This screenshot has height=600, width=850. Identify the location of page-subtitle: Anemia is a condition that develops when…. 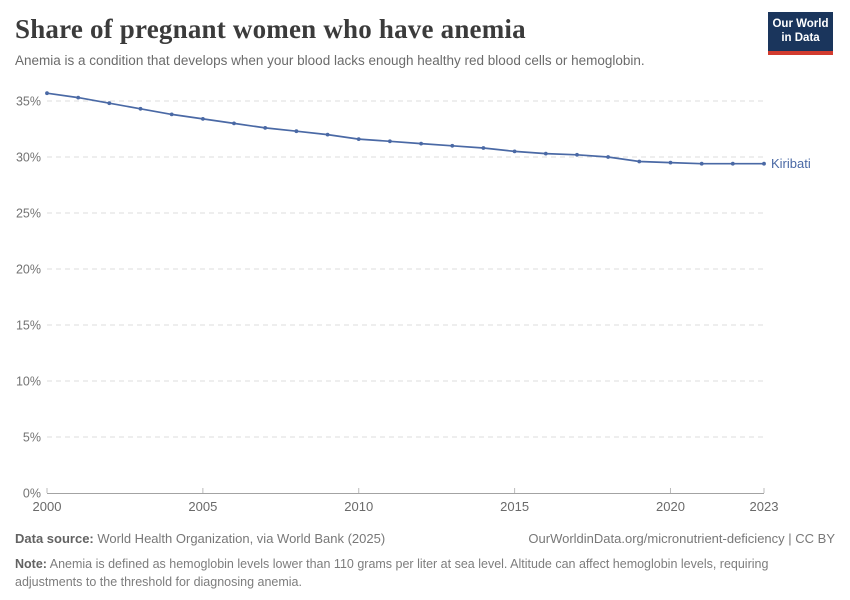
(330, 60).